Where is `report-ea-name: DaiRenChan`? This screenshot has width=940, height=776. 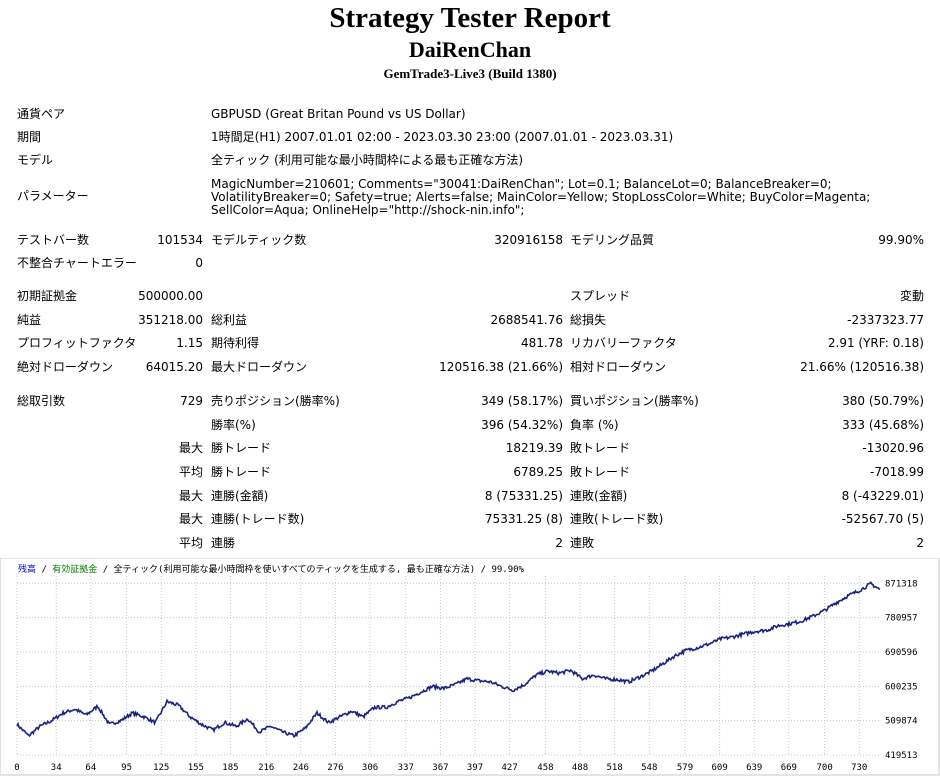 report-ea-name: DaiRenChan is located at coordinates (470, 49).